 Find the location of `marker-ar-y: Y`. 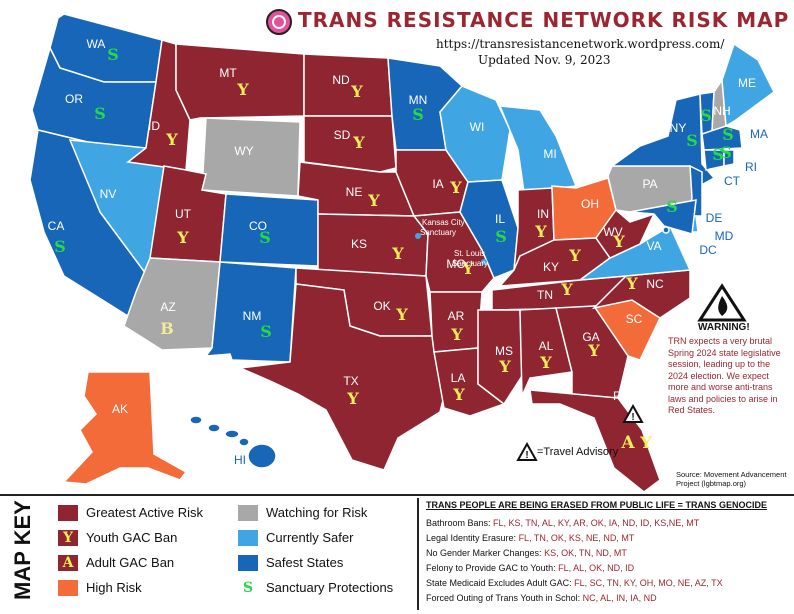

marker-ar-y: Y is located at coordinates (456, 334).